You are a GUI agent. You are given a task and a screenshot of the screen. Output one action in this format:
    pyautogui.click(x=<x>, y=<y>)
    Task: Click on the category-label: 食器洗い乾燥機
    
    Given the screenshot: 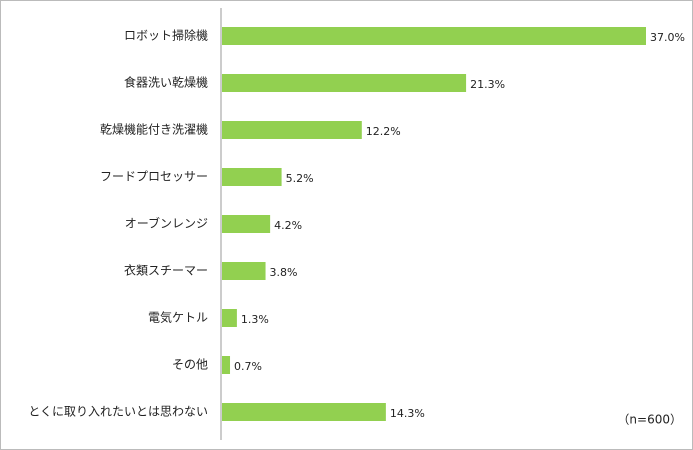 What is the action you would take?
    pyautogui.click(x=166, y=82)
    